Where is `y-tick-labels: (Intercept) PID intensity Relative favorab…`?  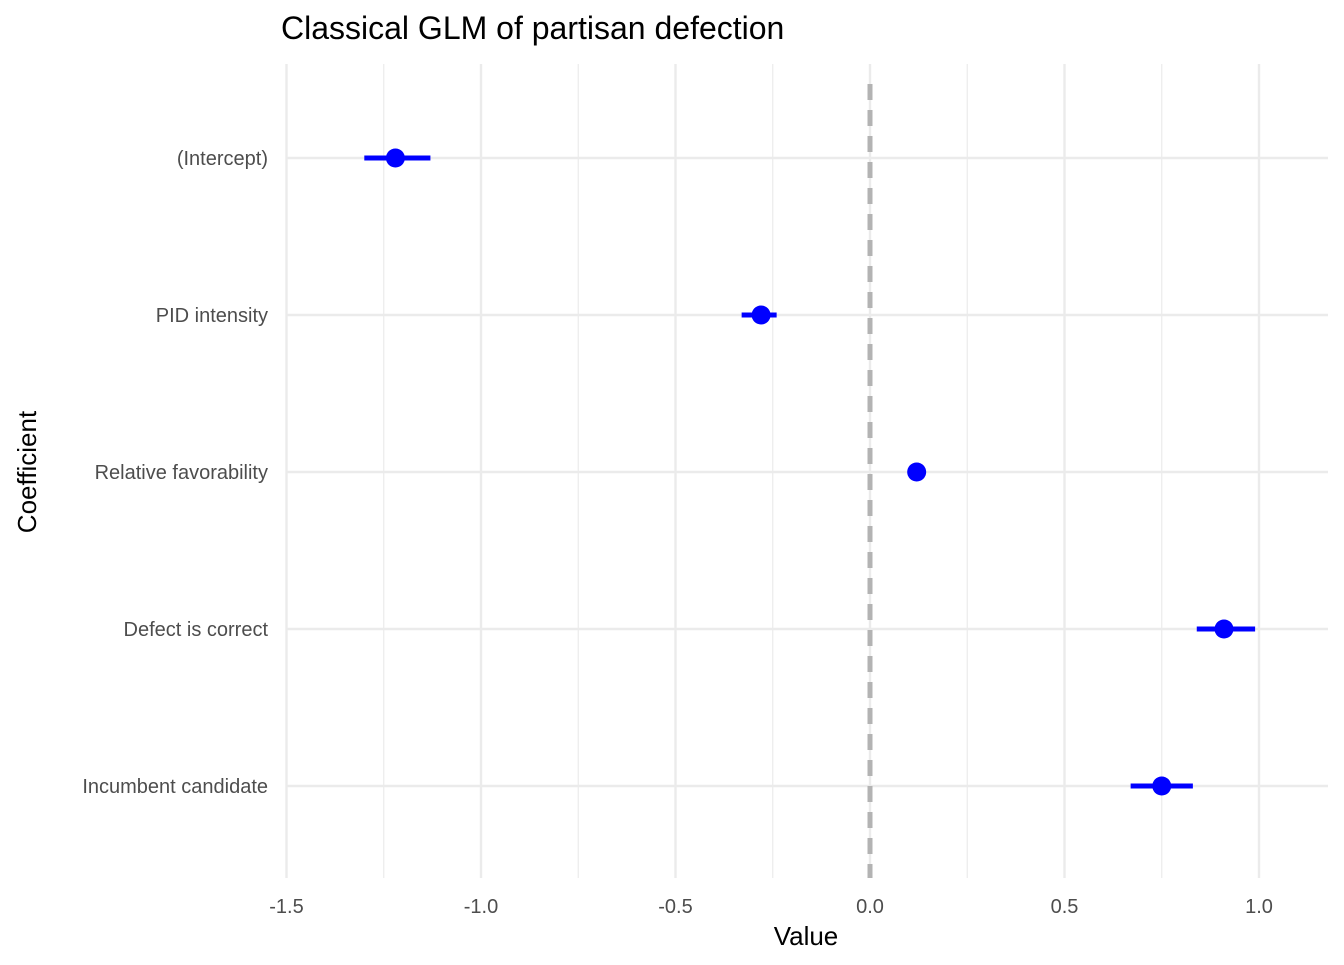 y-tick-labels: (Intercept) PID intensity Relative favorab… is located at coordinates (175, 473).